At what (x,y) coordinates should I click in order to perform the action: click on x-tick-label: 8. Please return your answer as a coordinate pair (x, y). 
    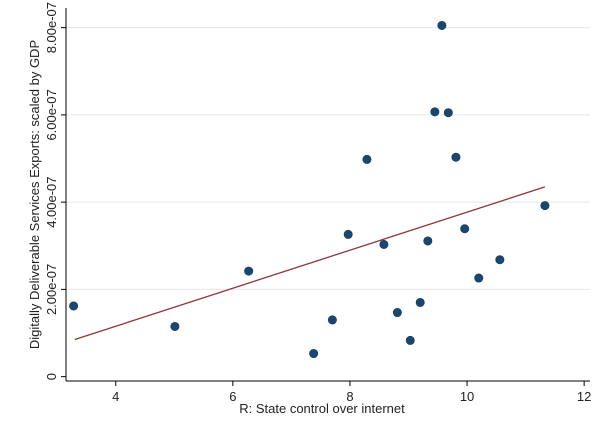
    Looking at the image, I should click on (349, 396).